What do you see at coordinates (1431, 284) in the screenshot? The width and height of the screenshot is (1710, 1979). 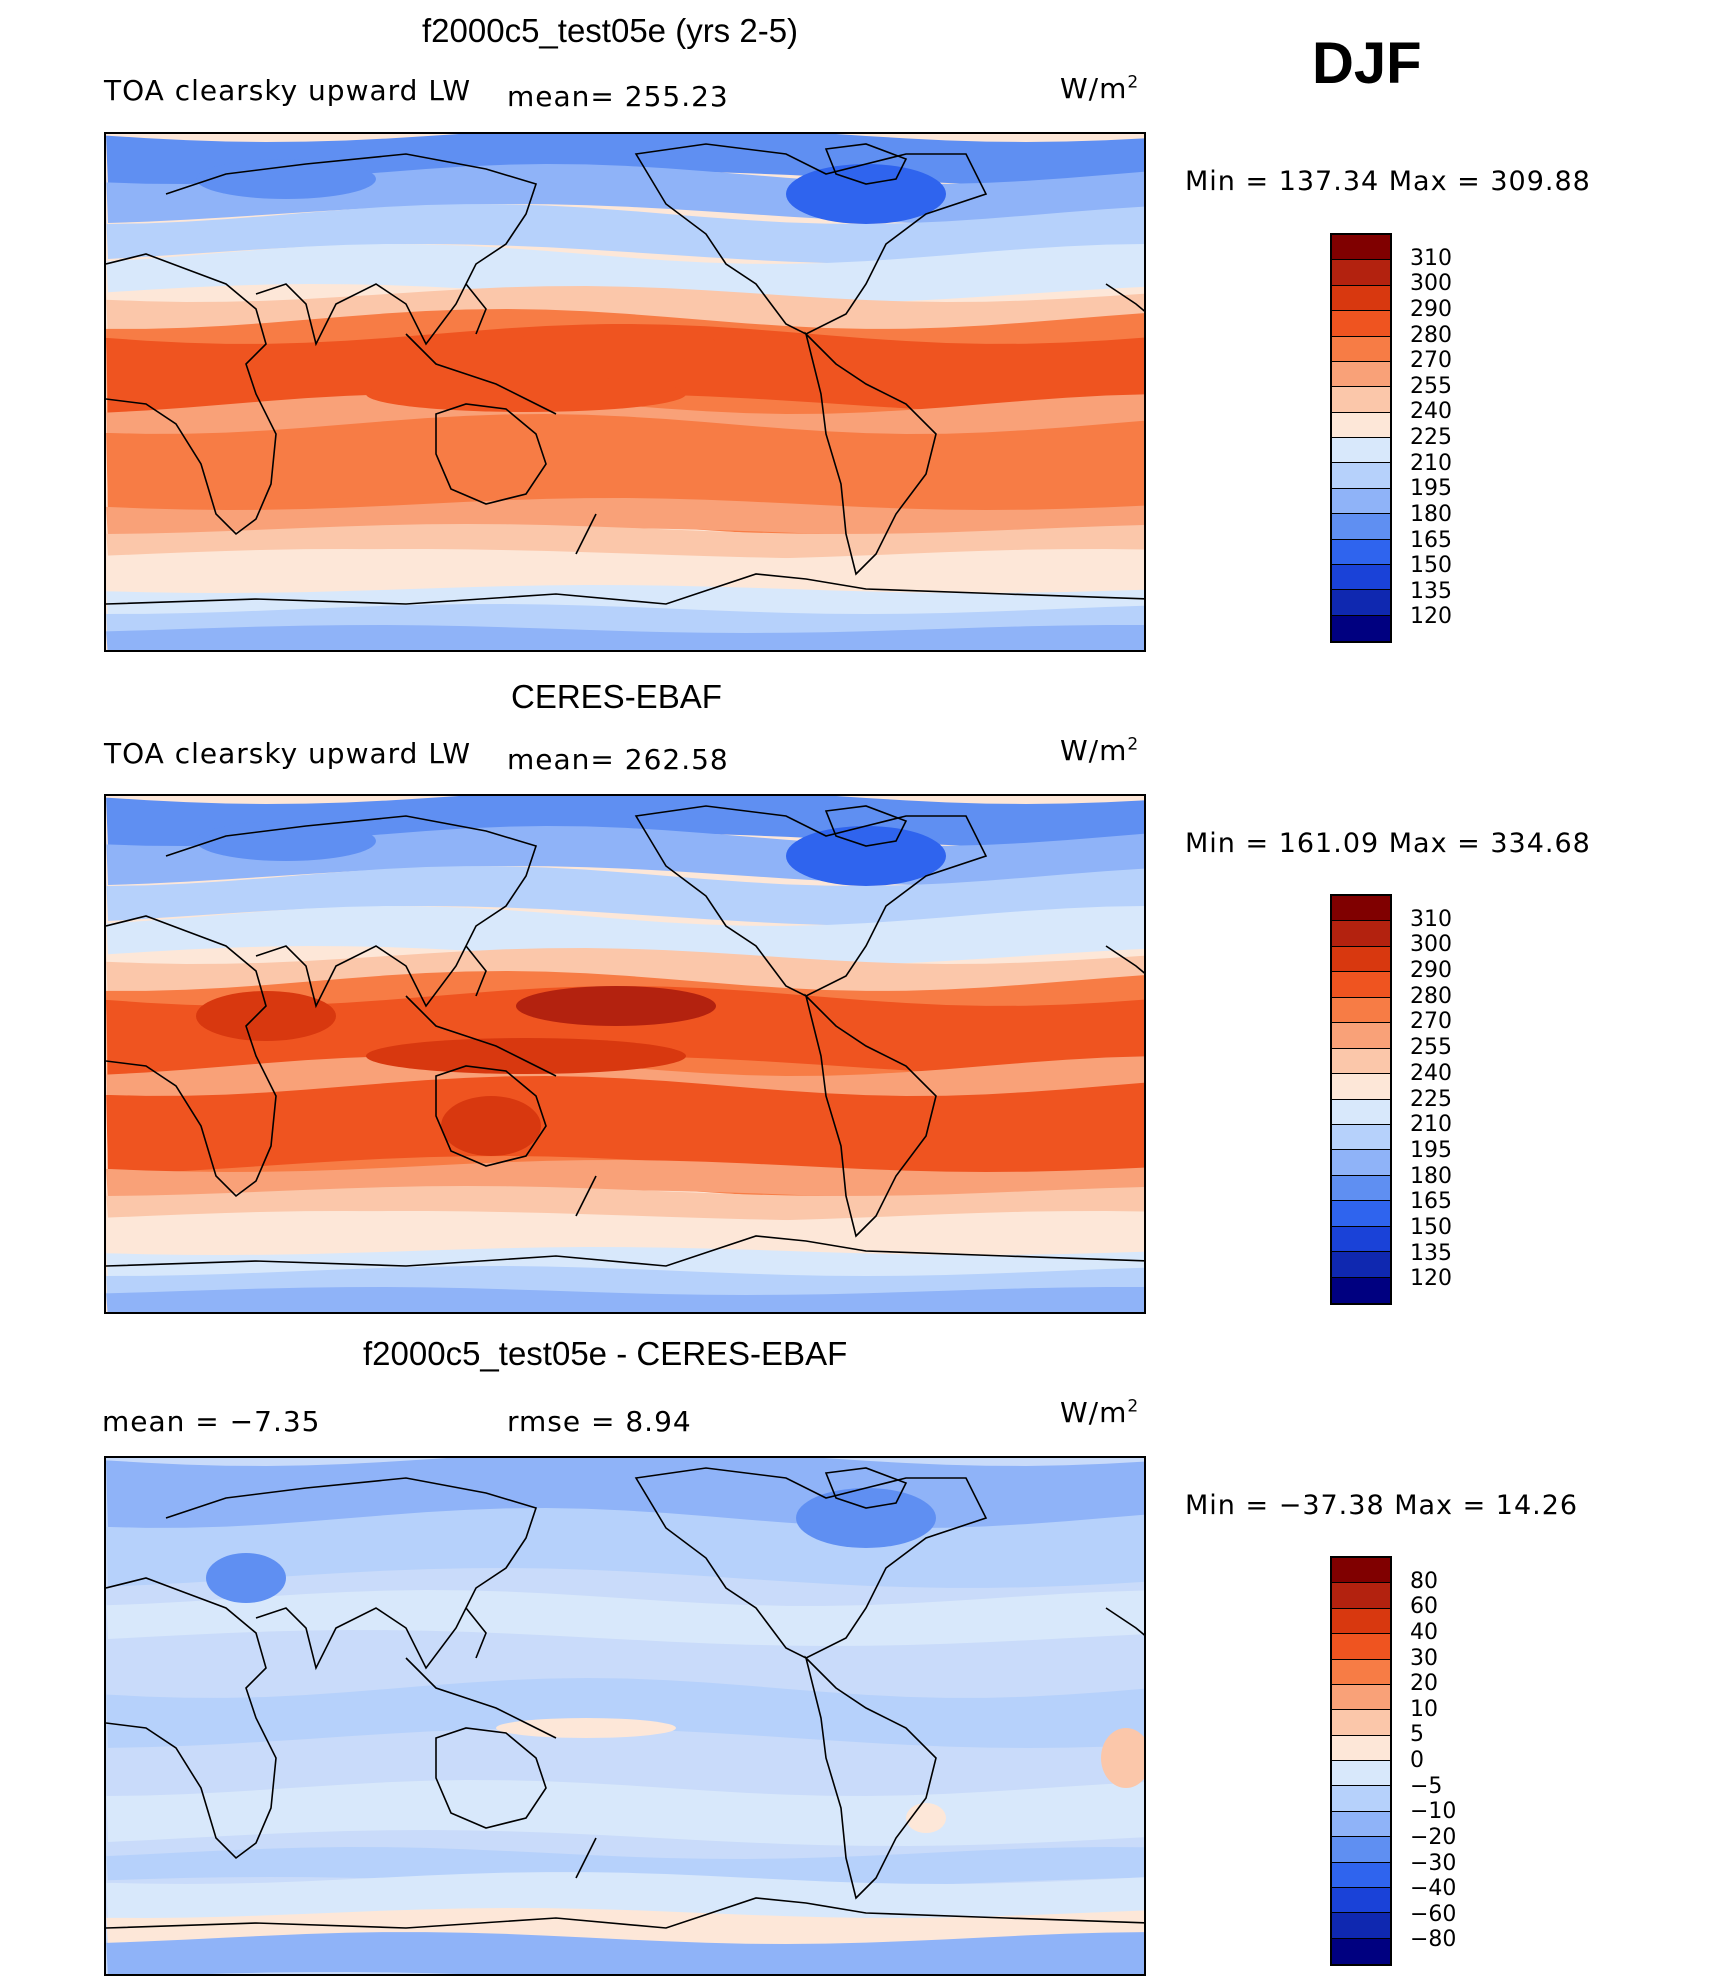 I see `colorbar-tick-label: 300` at bounding box center [1431, 284].